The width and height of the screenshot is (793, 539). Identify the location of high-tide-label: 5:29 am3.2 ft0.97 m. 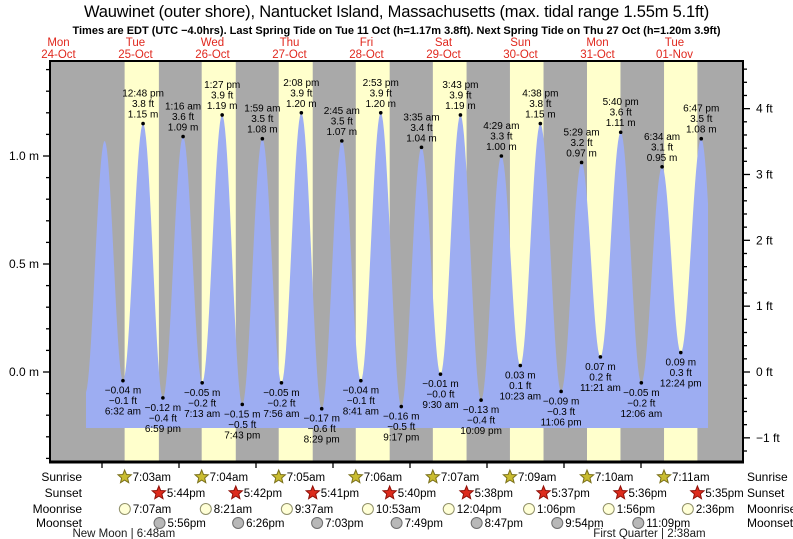
(582, 146).